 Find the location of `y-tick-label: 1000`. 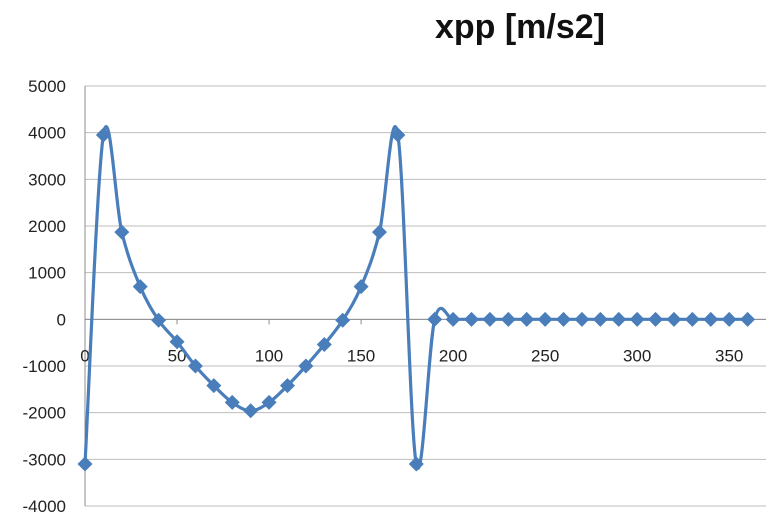

y-tick-label: 1000 is located at coordinates (47, 273).